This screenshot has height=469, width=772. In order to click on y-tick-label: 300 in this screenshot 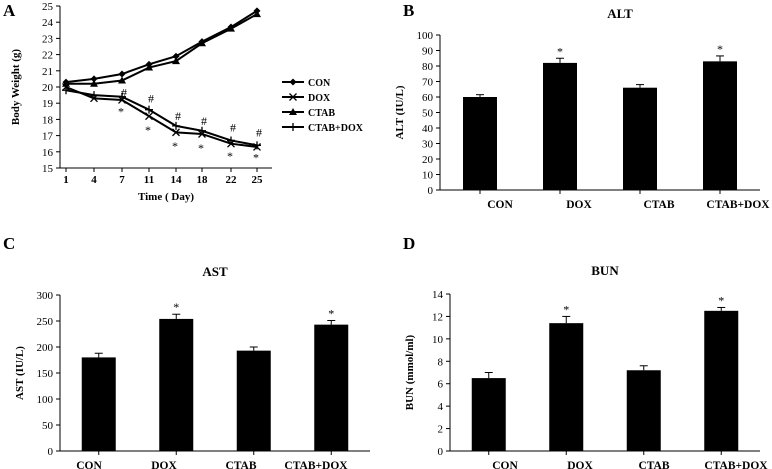, I will do `click(45, 296)`.